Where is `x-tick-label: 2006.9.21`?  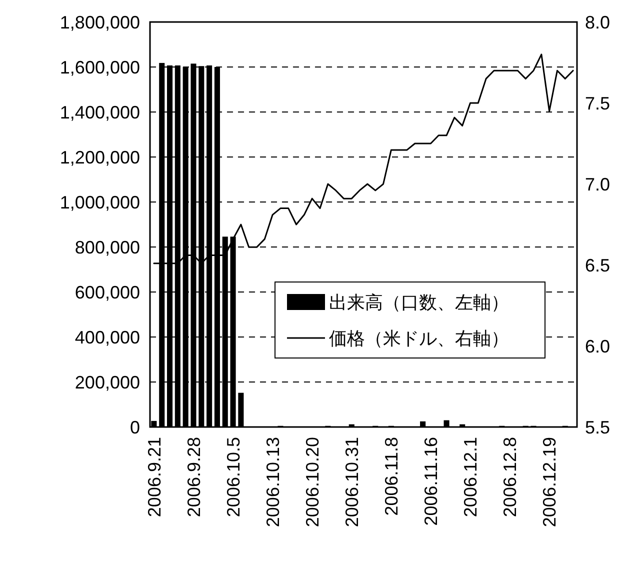
x-tick-label: 2006.9.21 is located at coordinates (154, 477).